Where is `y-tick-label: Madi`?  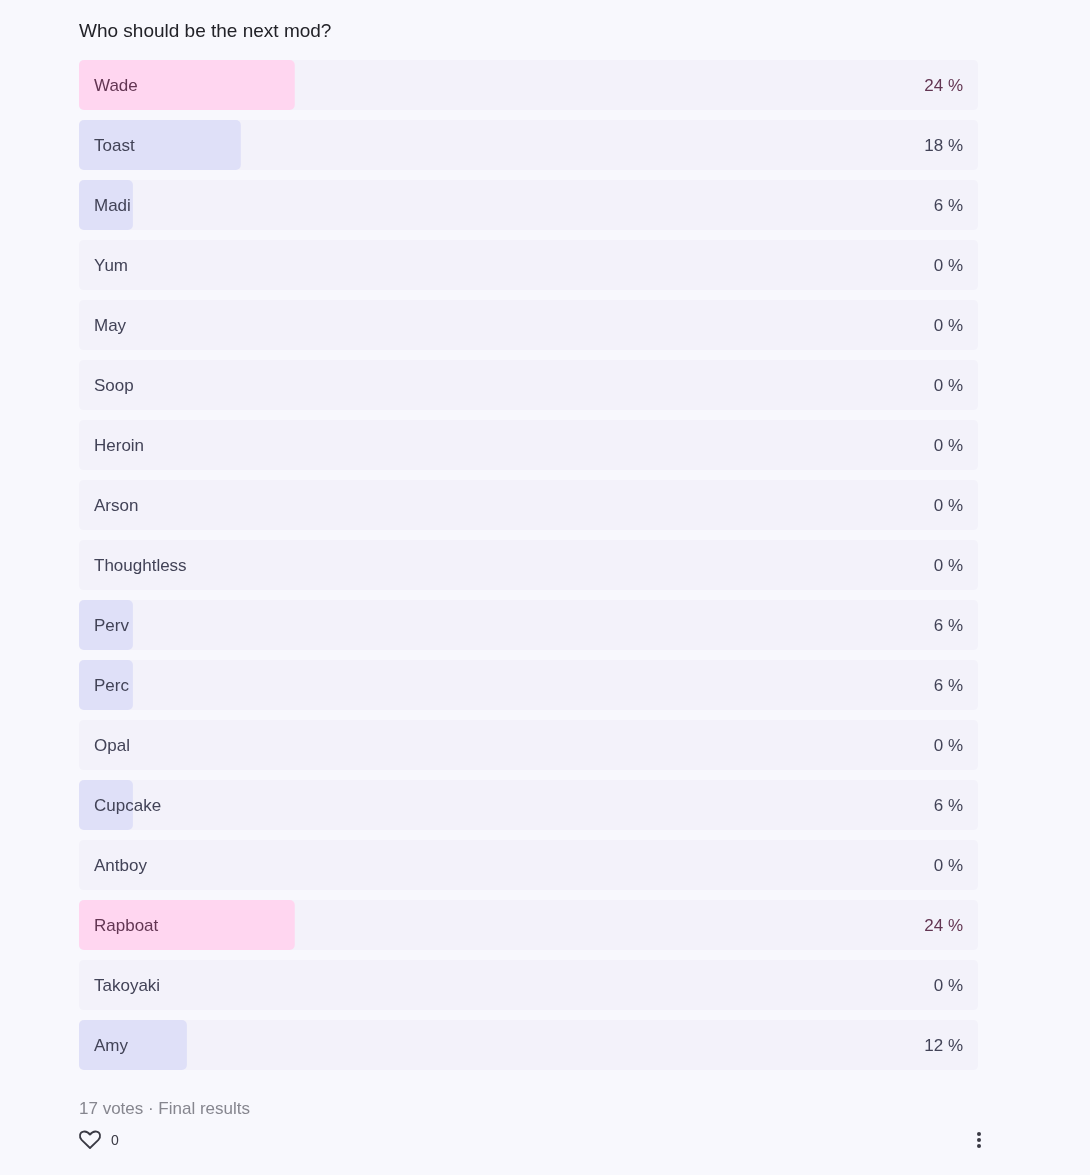 y-tick-label: Madi is located at coordinates (112, 205).